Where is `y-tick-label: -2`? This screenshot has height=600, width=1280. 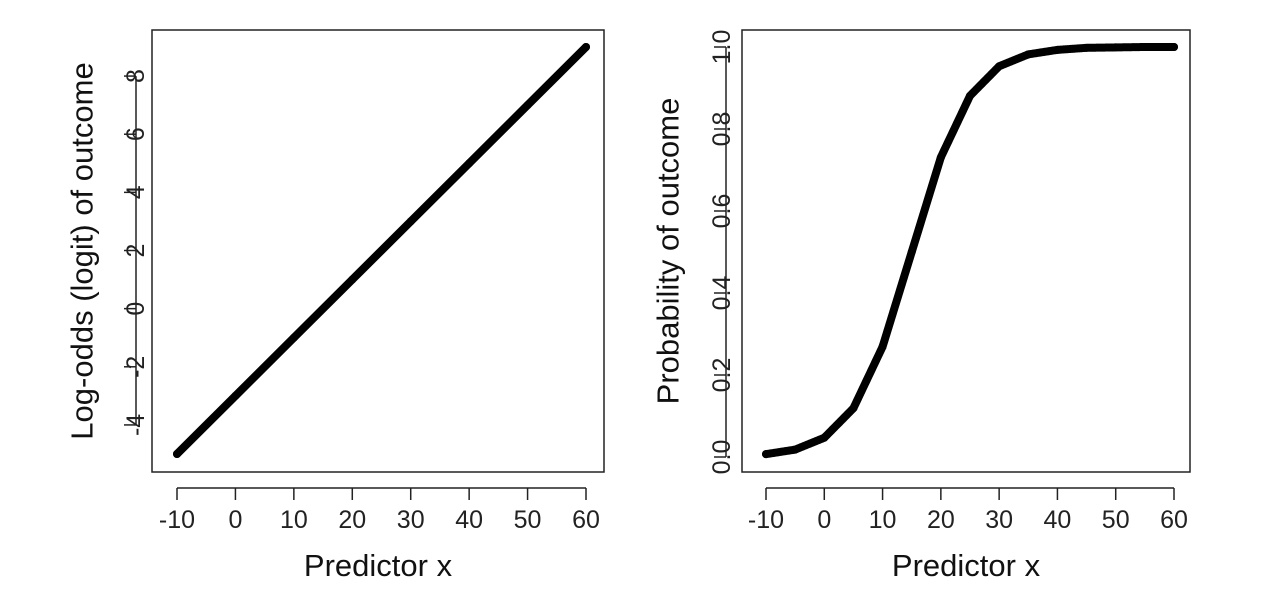 y-tick-label: -2 is located at coordinates (136, 367).